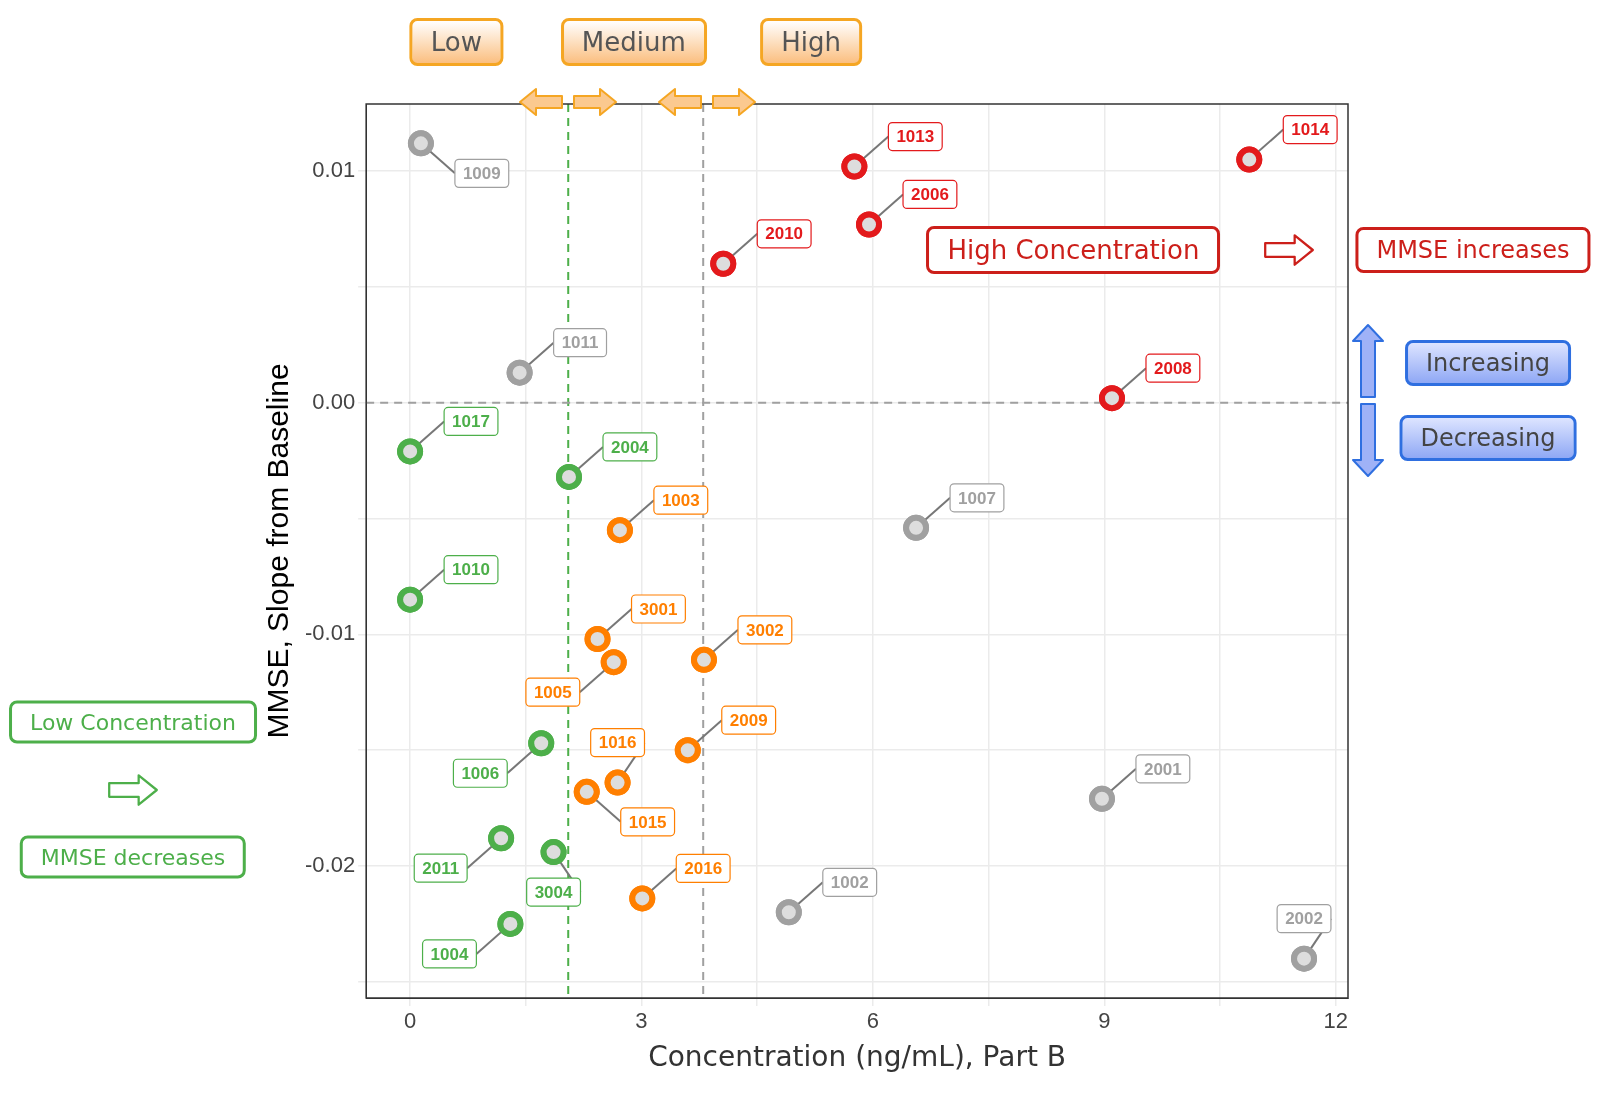  Describe the element at coordinates (1162, 769) in the screenshot. I see `text: 2001` at that location.